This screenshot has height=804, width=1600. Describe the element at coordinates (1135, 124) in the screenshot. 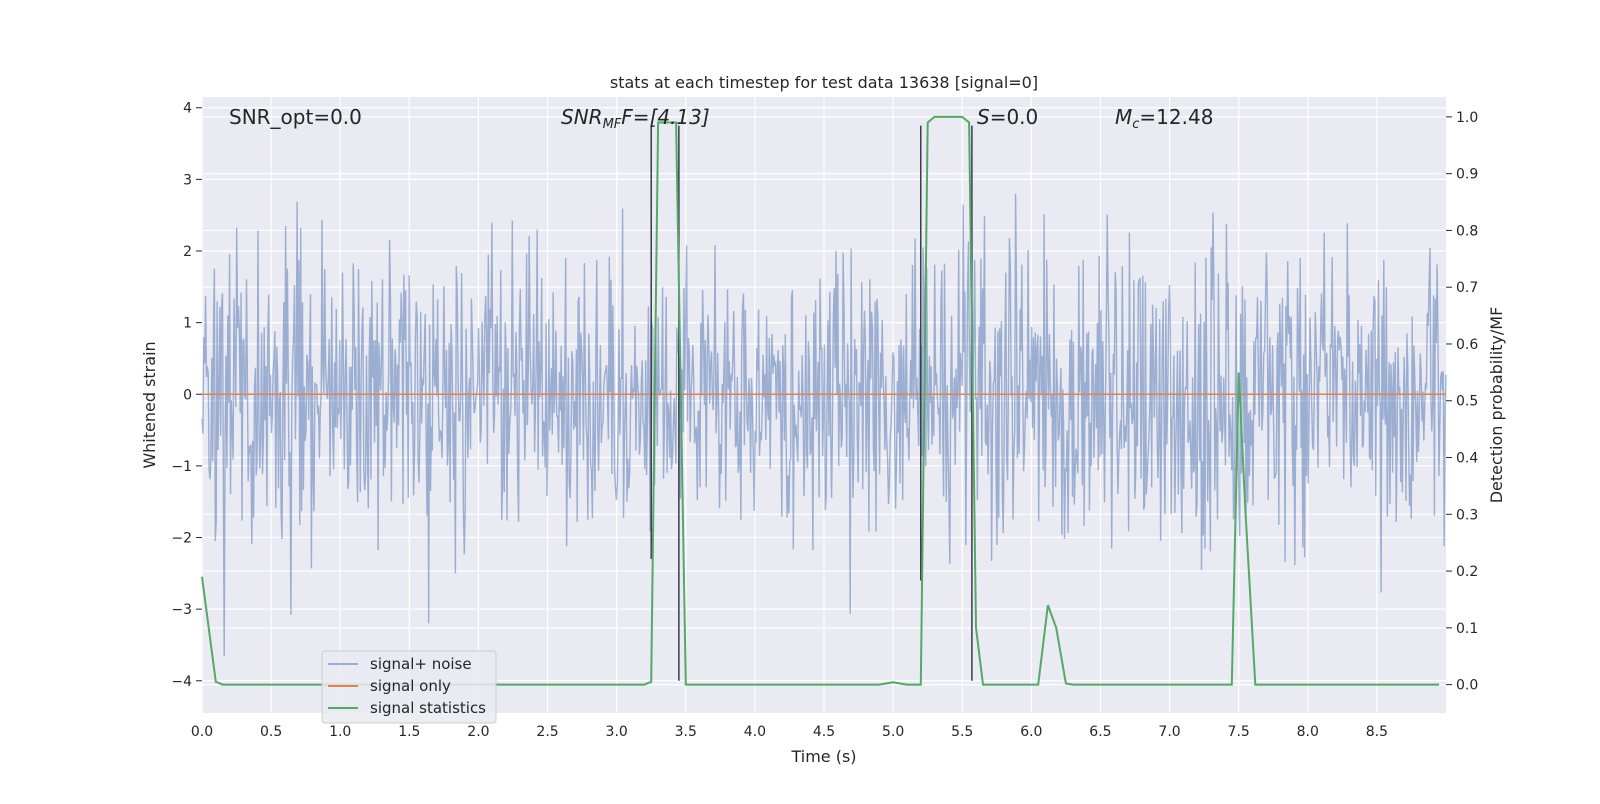

I see `mc-sub: c` at that location.